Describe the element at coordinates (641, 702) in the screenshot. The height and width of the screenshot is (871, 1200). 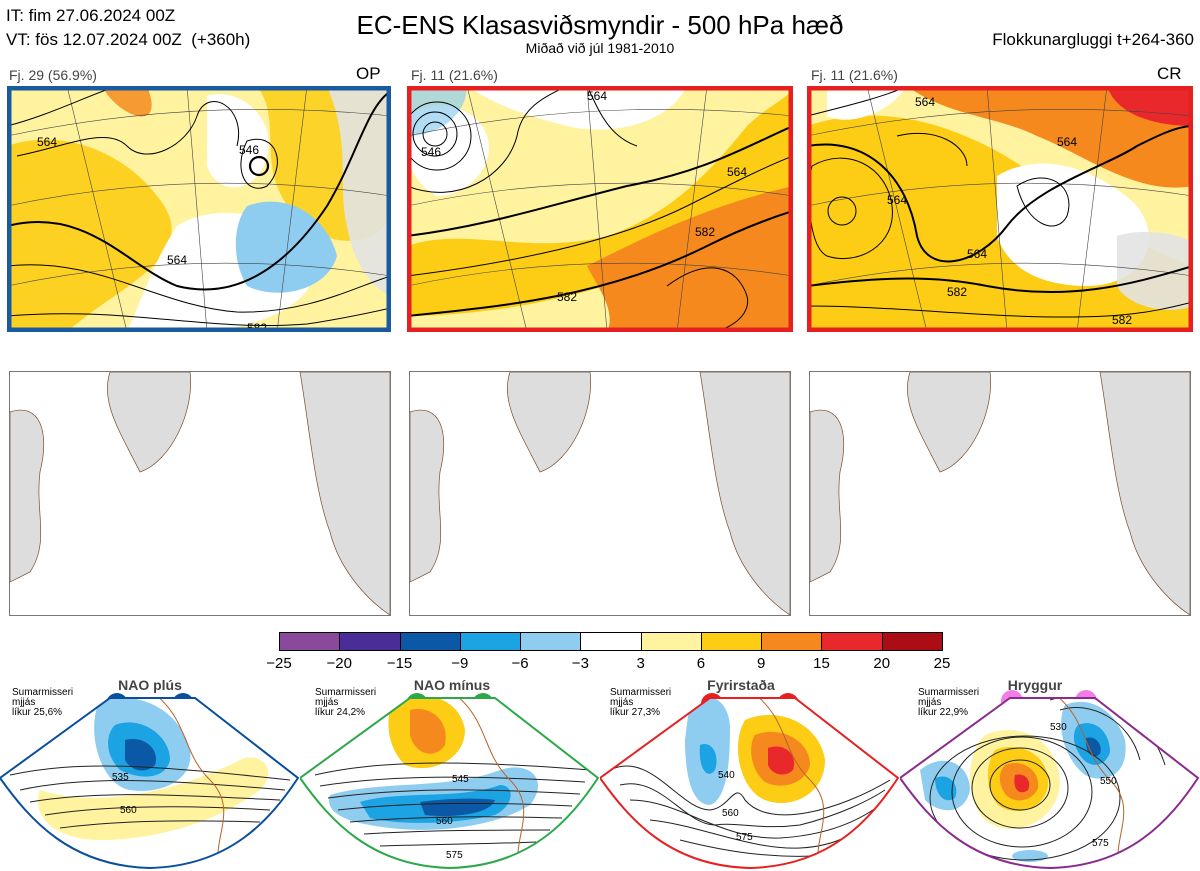
I see `regime-info-blocking: Sumarmisseri mjjás líkur 27,3%` at that location.